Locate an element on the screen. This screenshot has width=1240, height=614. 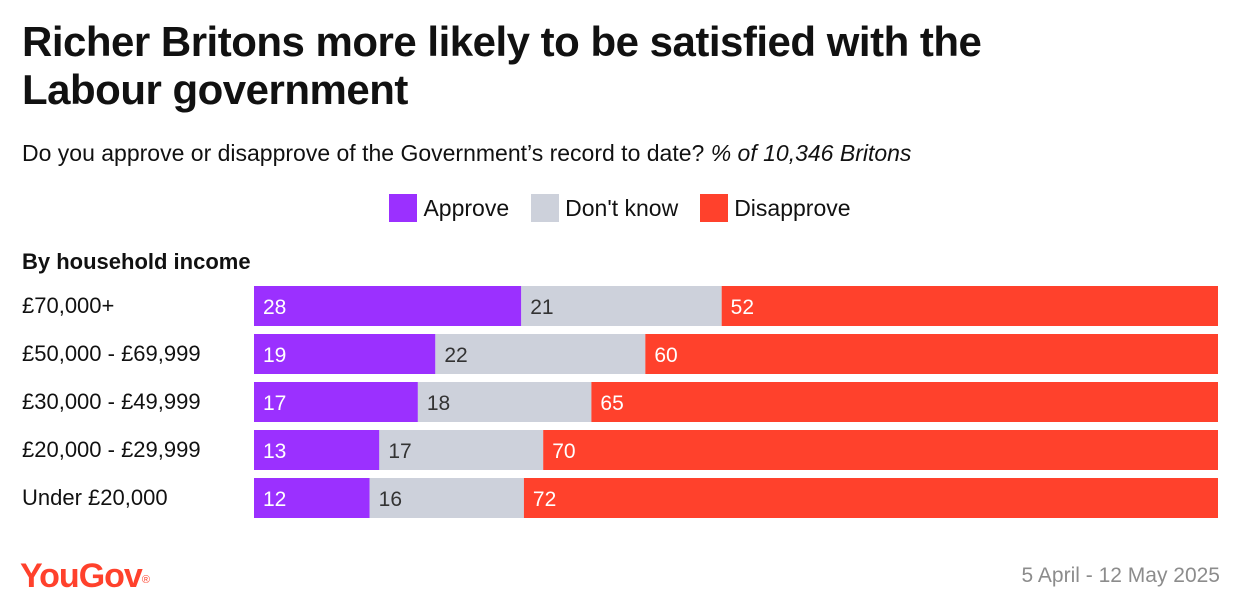
data-label-dont-know: 21 is located at coordinates (541, 307).